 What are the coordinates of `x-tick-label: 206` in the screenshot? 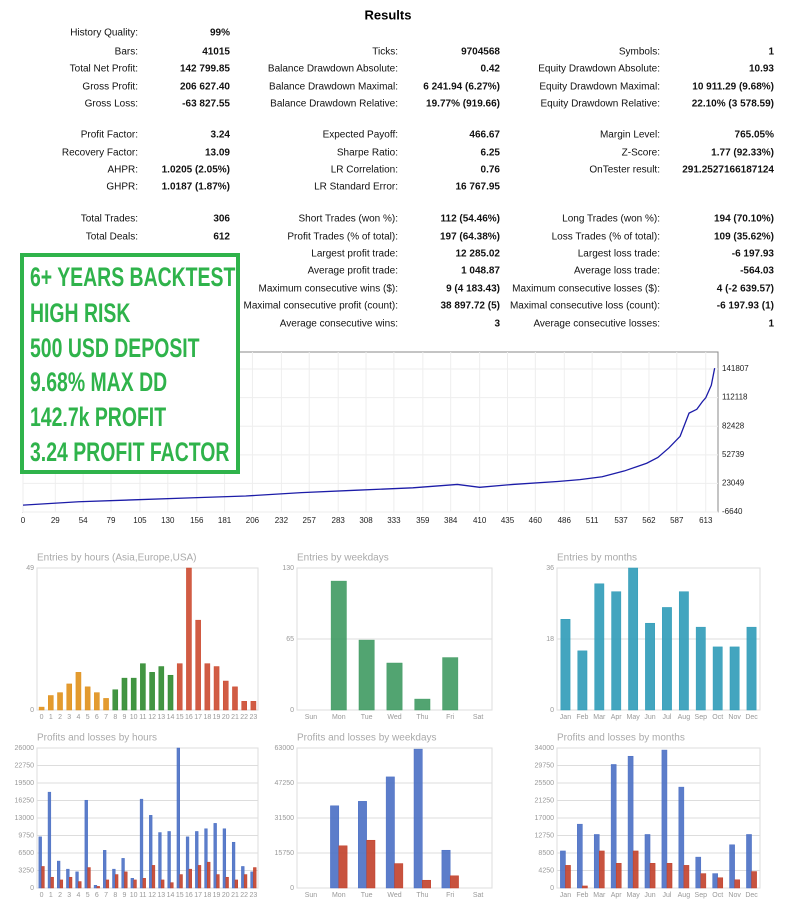 It's located at (253, 520).